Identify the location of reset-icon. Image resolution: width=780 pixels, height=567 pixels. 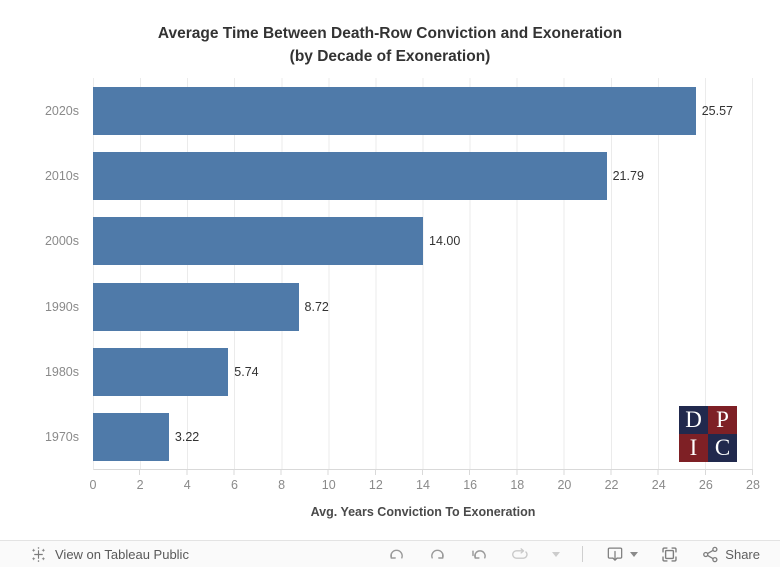
(478, 554).